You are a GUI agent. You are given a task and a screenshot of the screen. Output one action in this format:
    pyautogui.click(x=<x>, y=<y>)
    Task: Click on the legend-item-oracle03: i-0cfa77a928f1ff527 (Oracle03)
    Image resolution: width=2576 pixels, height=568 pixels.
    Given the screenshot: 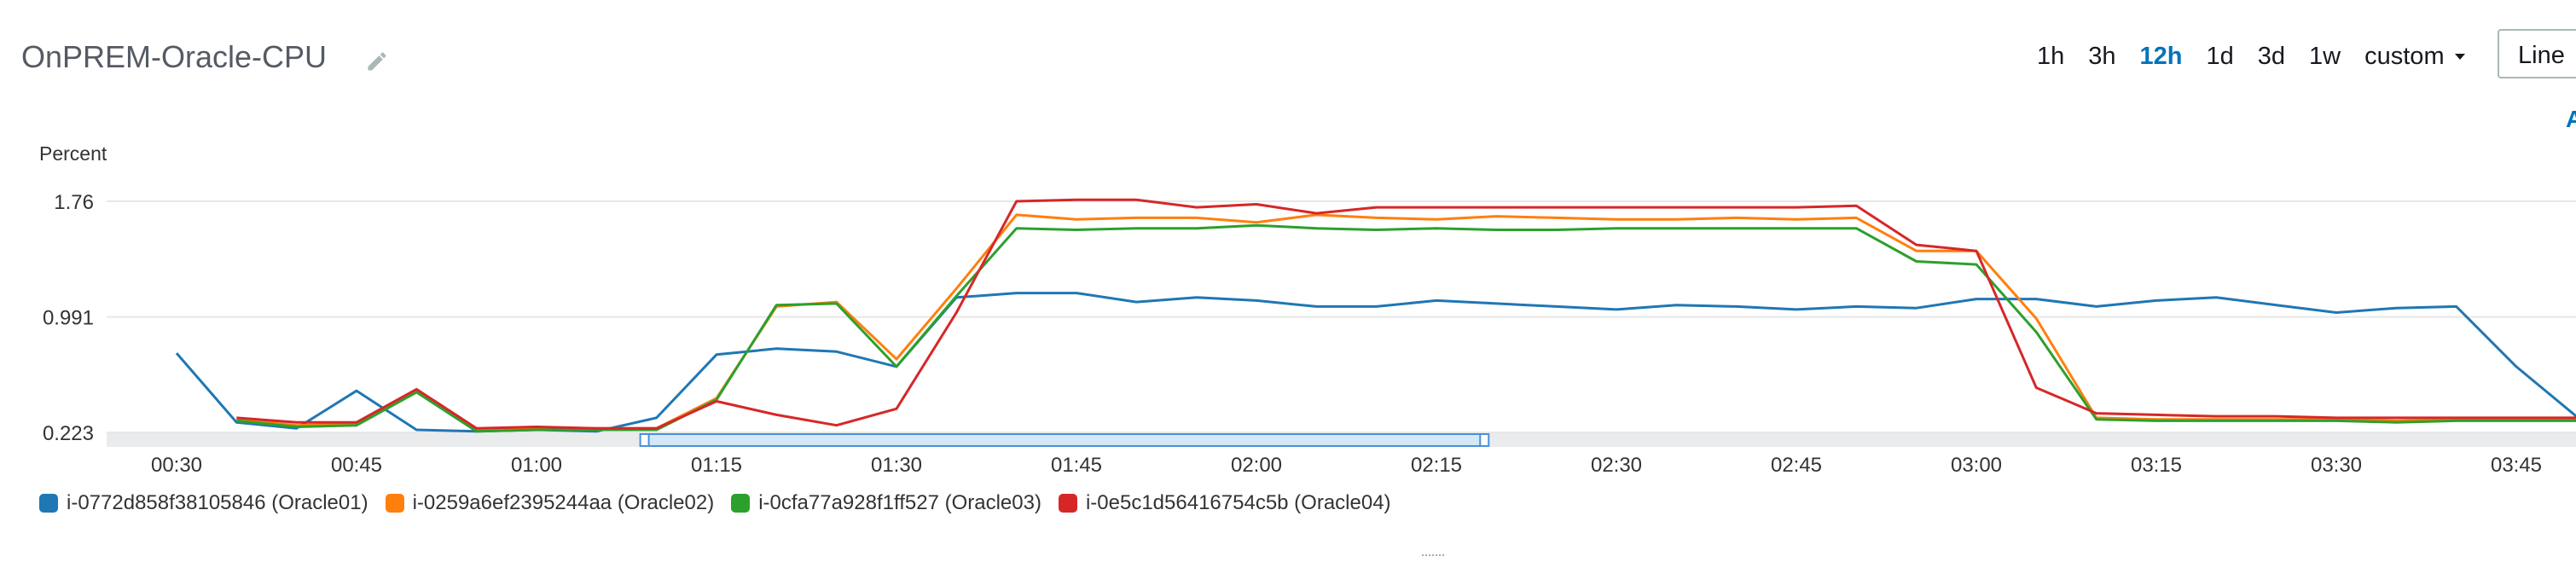 What is the action you would take?
    pyautogui.click(x=886, y=503)
    